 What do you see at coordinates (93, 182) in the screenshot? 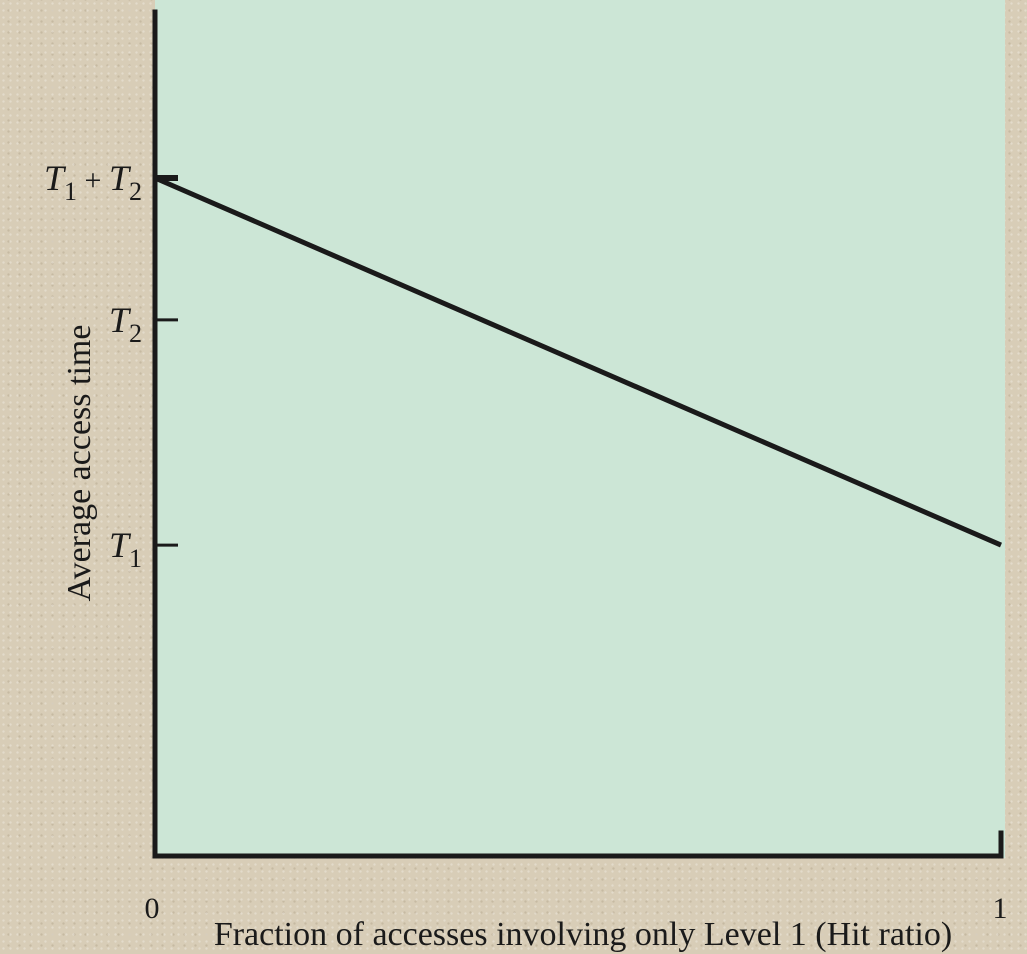
I see `y-tick-label-2: T1 + T2` at bounding box center [93, 182].